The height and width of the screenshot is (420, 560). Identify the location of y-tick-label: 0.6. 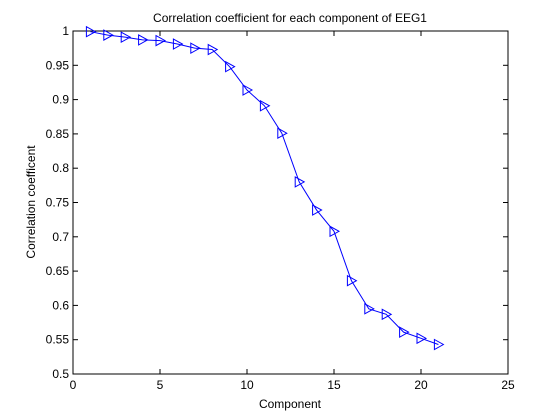
(60, 305).